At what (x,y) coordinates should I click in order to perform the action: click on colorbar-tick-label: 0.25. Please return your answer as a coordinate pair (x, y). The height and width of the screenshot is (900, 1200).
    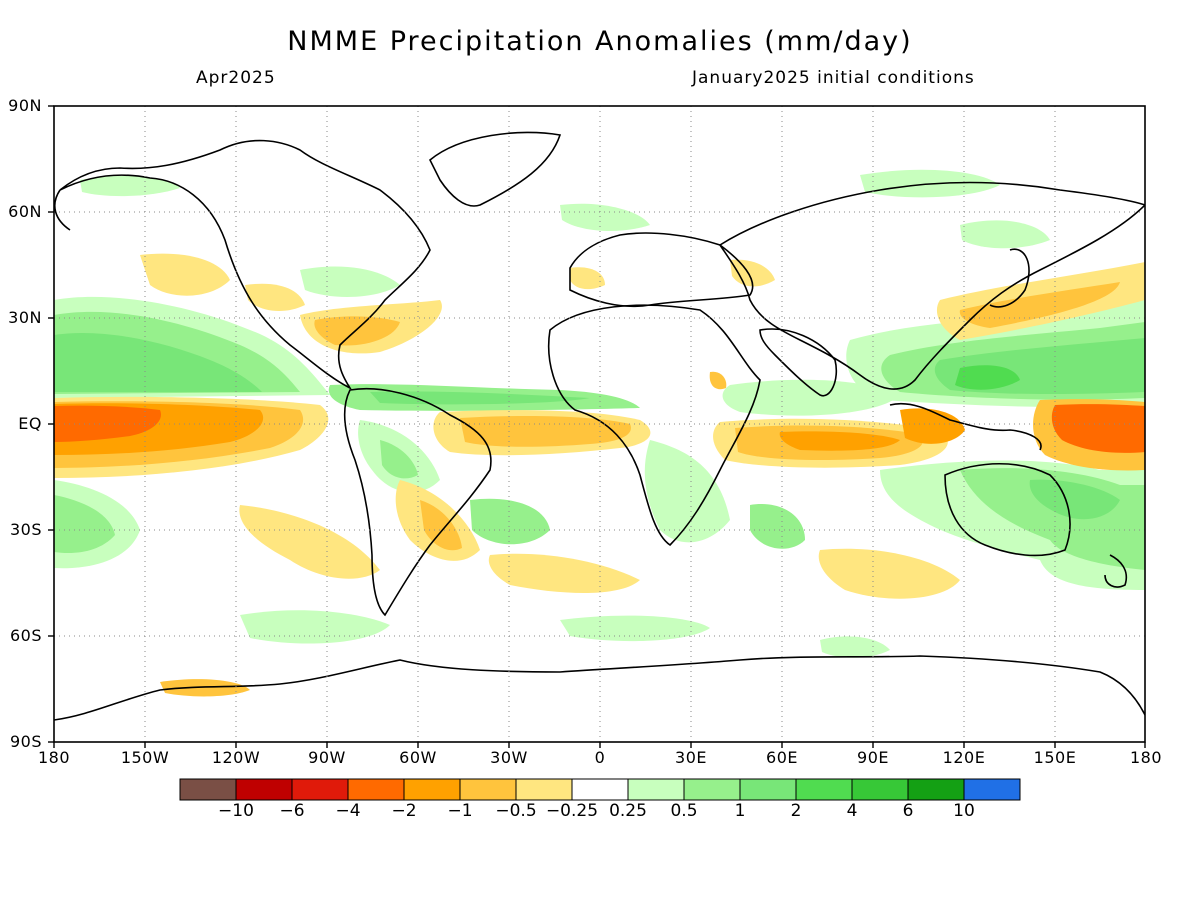
    Looking at the image, I should click on (628, 811).